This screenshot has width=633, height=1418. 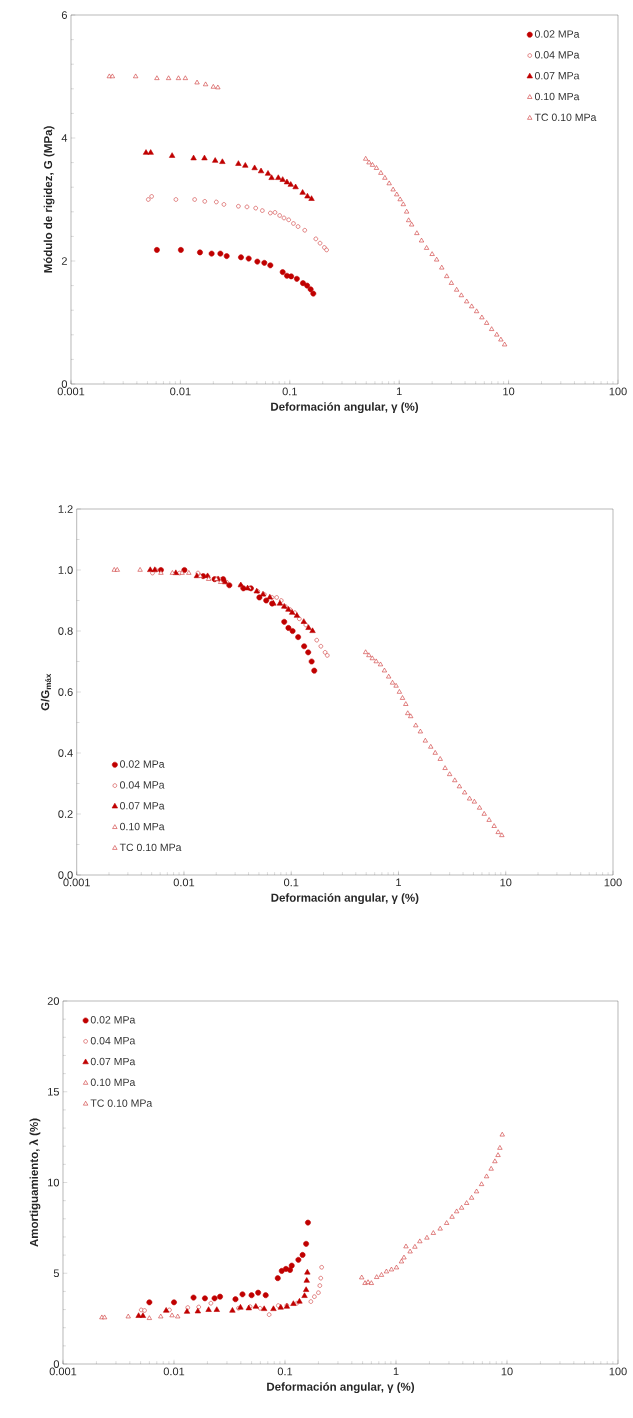 What do you see at coordinates (65, 753) in the screenshot?
I see `y-tick-label: 0.4` at bounding box center [65, 753].